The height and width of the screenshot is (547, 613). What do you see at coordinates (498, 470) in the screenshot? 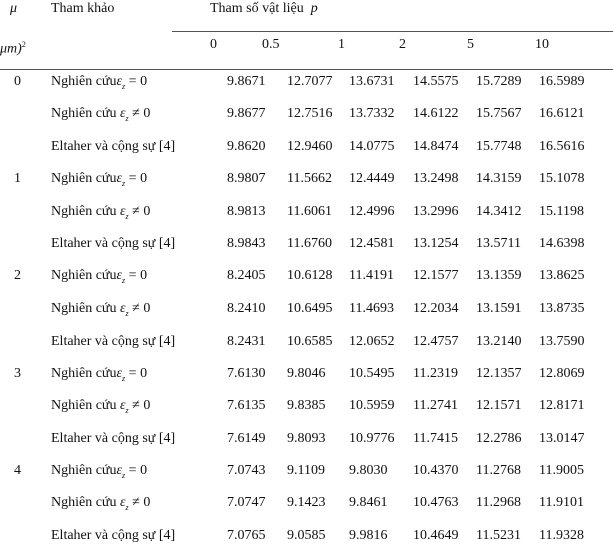
I see `table-cell-value: 11.2768` at bounding box center [498, 470].